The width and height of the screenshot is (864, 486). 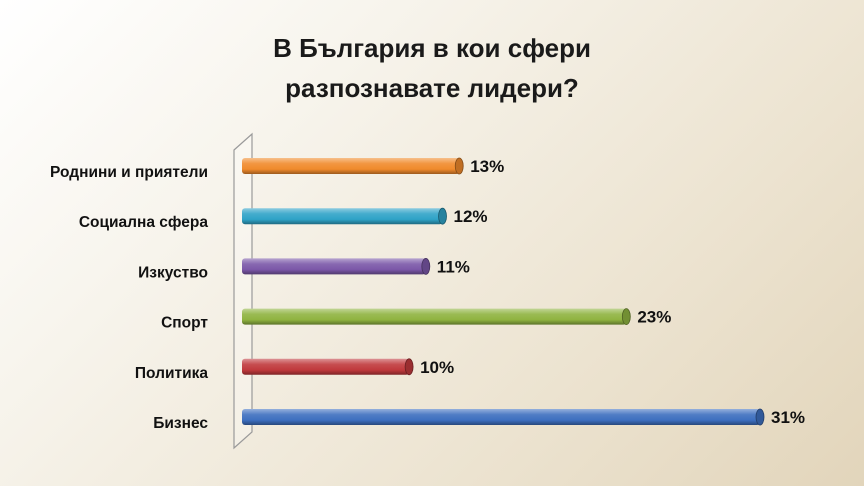 I want to click on value-label: 31%, so click(x=788, y=417).